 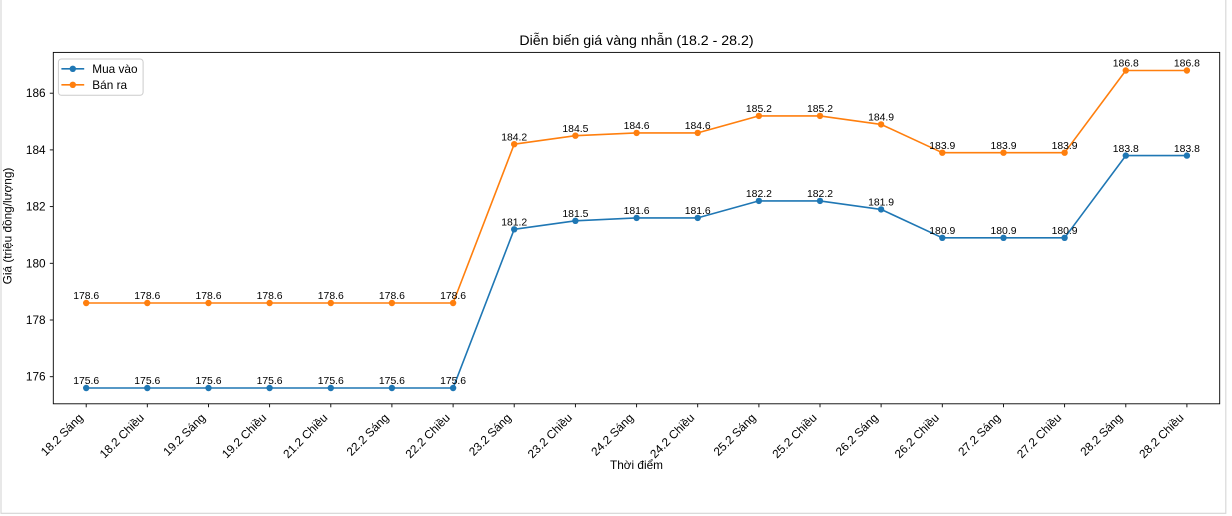 What do you see at coordinates (109, 85) in the screenshot?
I see `svg-text: Bán ra` at bounding box center [109, 85].